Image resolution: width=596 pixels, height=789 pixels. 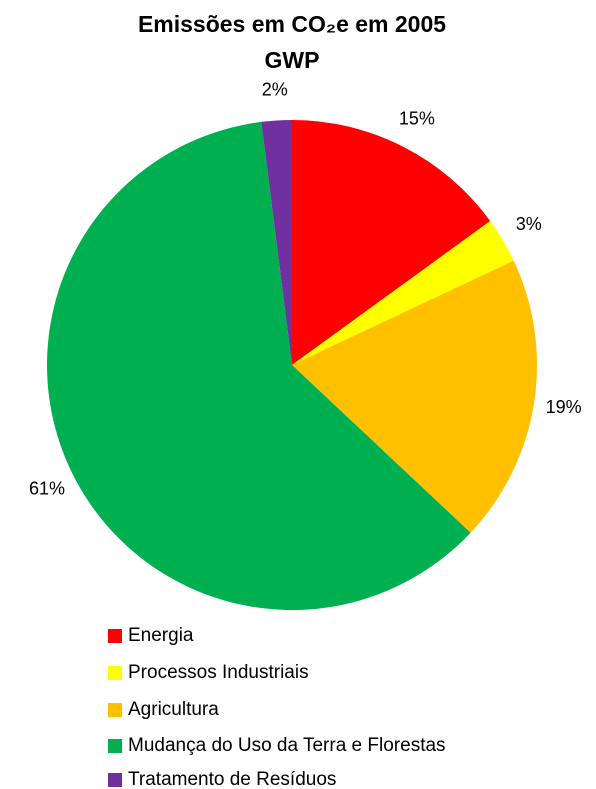 I want to click on legend-label: Tratamento de Resíduos, so click(x=232, y=779).